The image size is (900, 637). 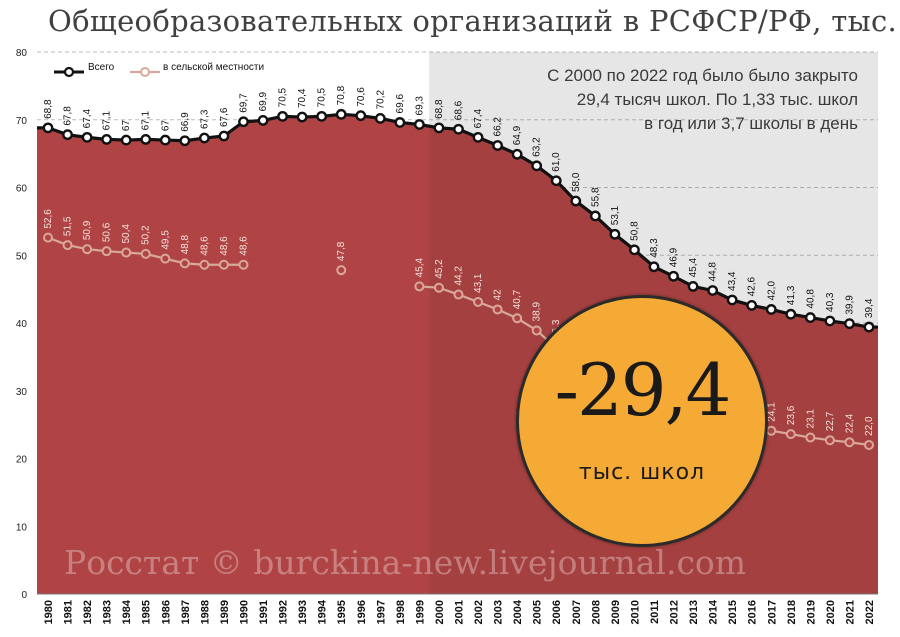 I want to click on x-tick-label: 1989, so click(x=225, y=612).